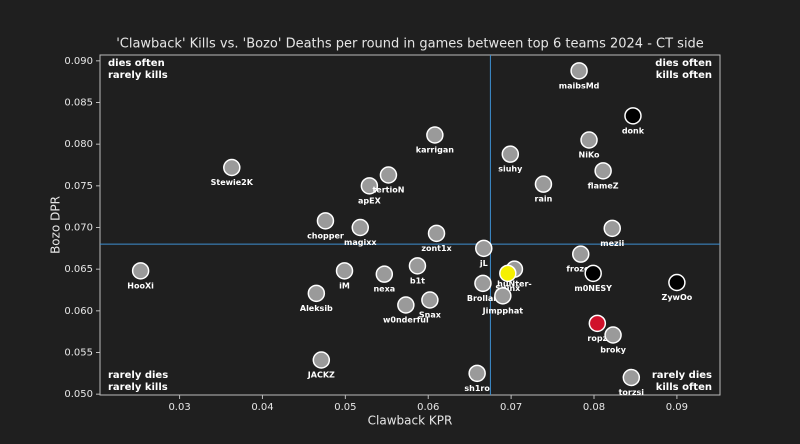 The width and height of the screenshot is (800, 444). I want to click on y-tick-label: 0.070, so click(78, 228).